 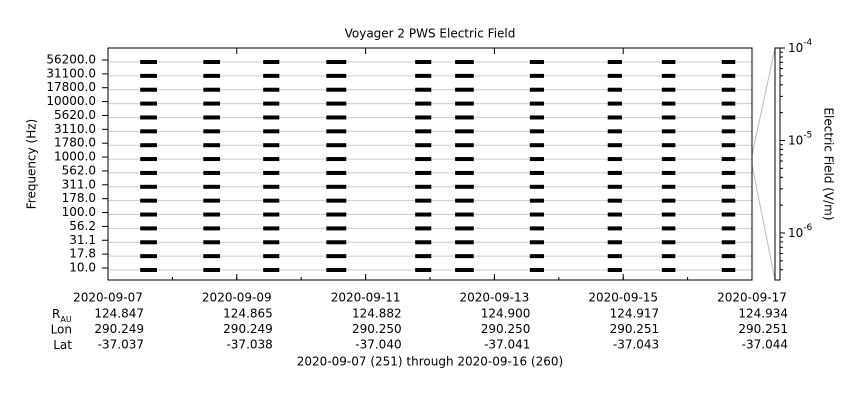 I want to click on colorbar-tick-exponent: -4, so click(x=807, y=43).